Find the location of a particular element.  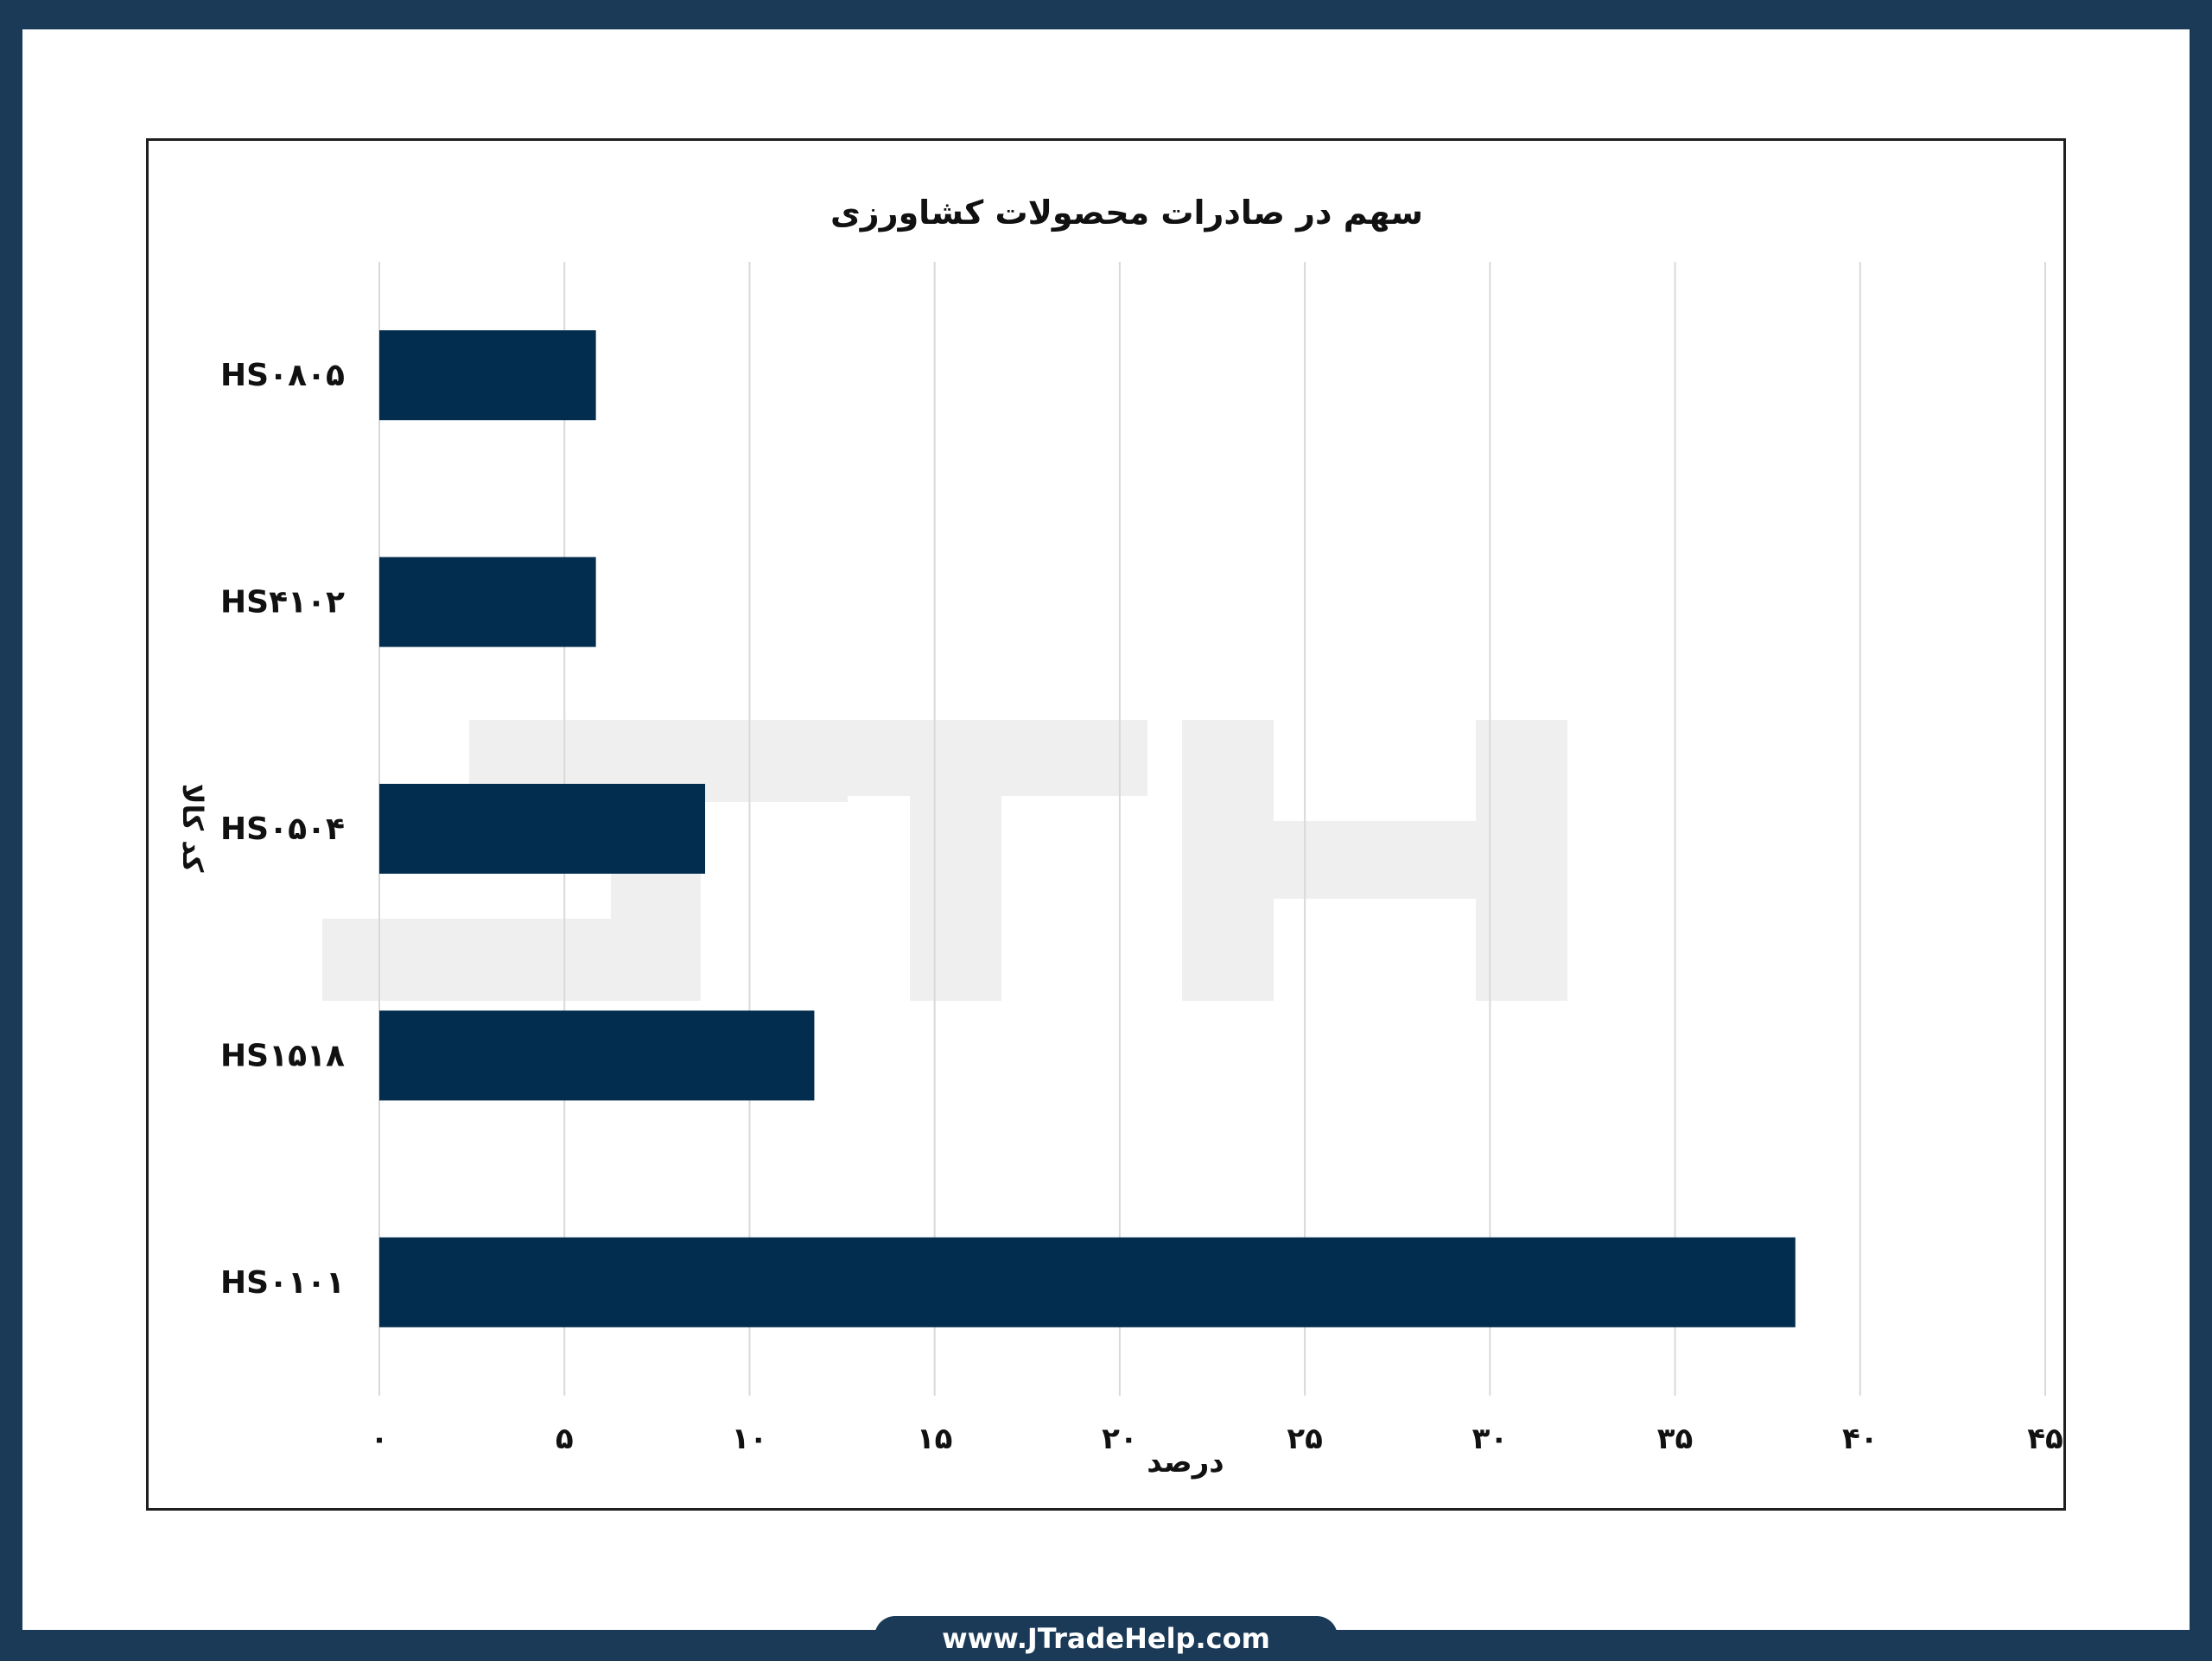

x-tick-label: ۱۵ is located at coordinates (935, 1439).